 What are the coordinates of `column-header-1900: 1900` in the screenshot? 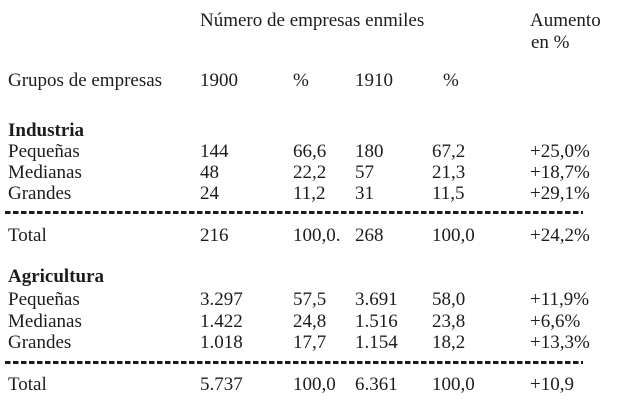 It's located at (219, 80).